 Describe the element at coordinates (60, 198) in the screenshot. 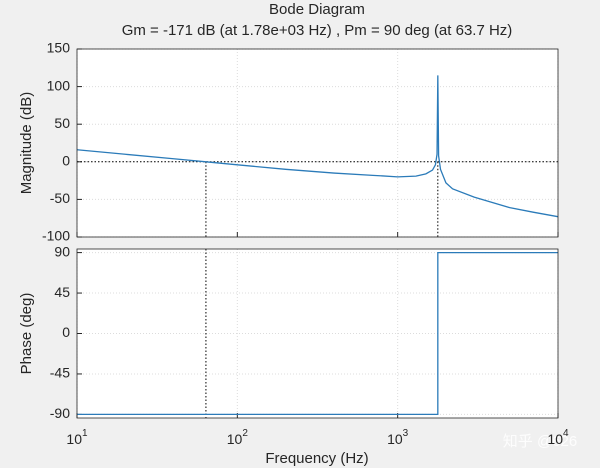

I see `y-tick-label: -50` at that location.